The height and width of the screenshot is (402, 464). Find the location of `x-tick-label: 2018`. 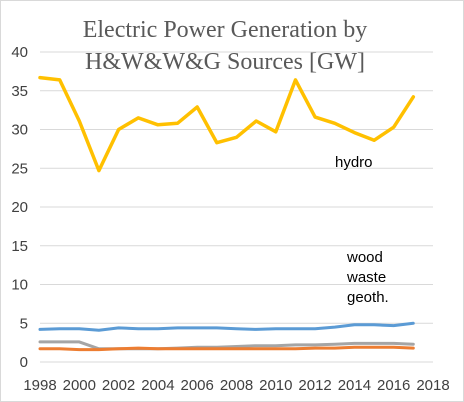

x-tick-label: 2018 is located at coordinates (432, 385).